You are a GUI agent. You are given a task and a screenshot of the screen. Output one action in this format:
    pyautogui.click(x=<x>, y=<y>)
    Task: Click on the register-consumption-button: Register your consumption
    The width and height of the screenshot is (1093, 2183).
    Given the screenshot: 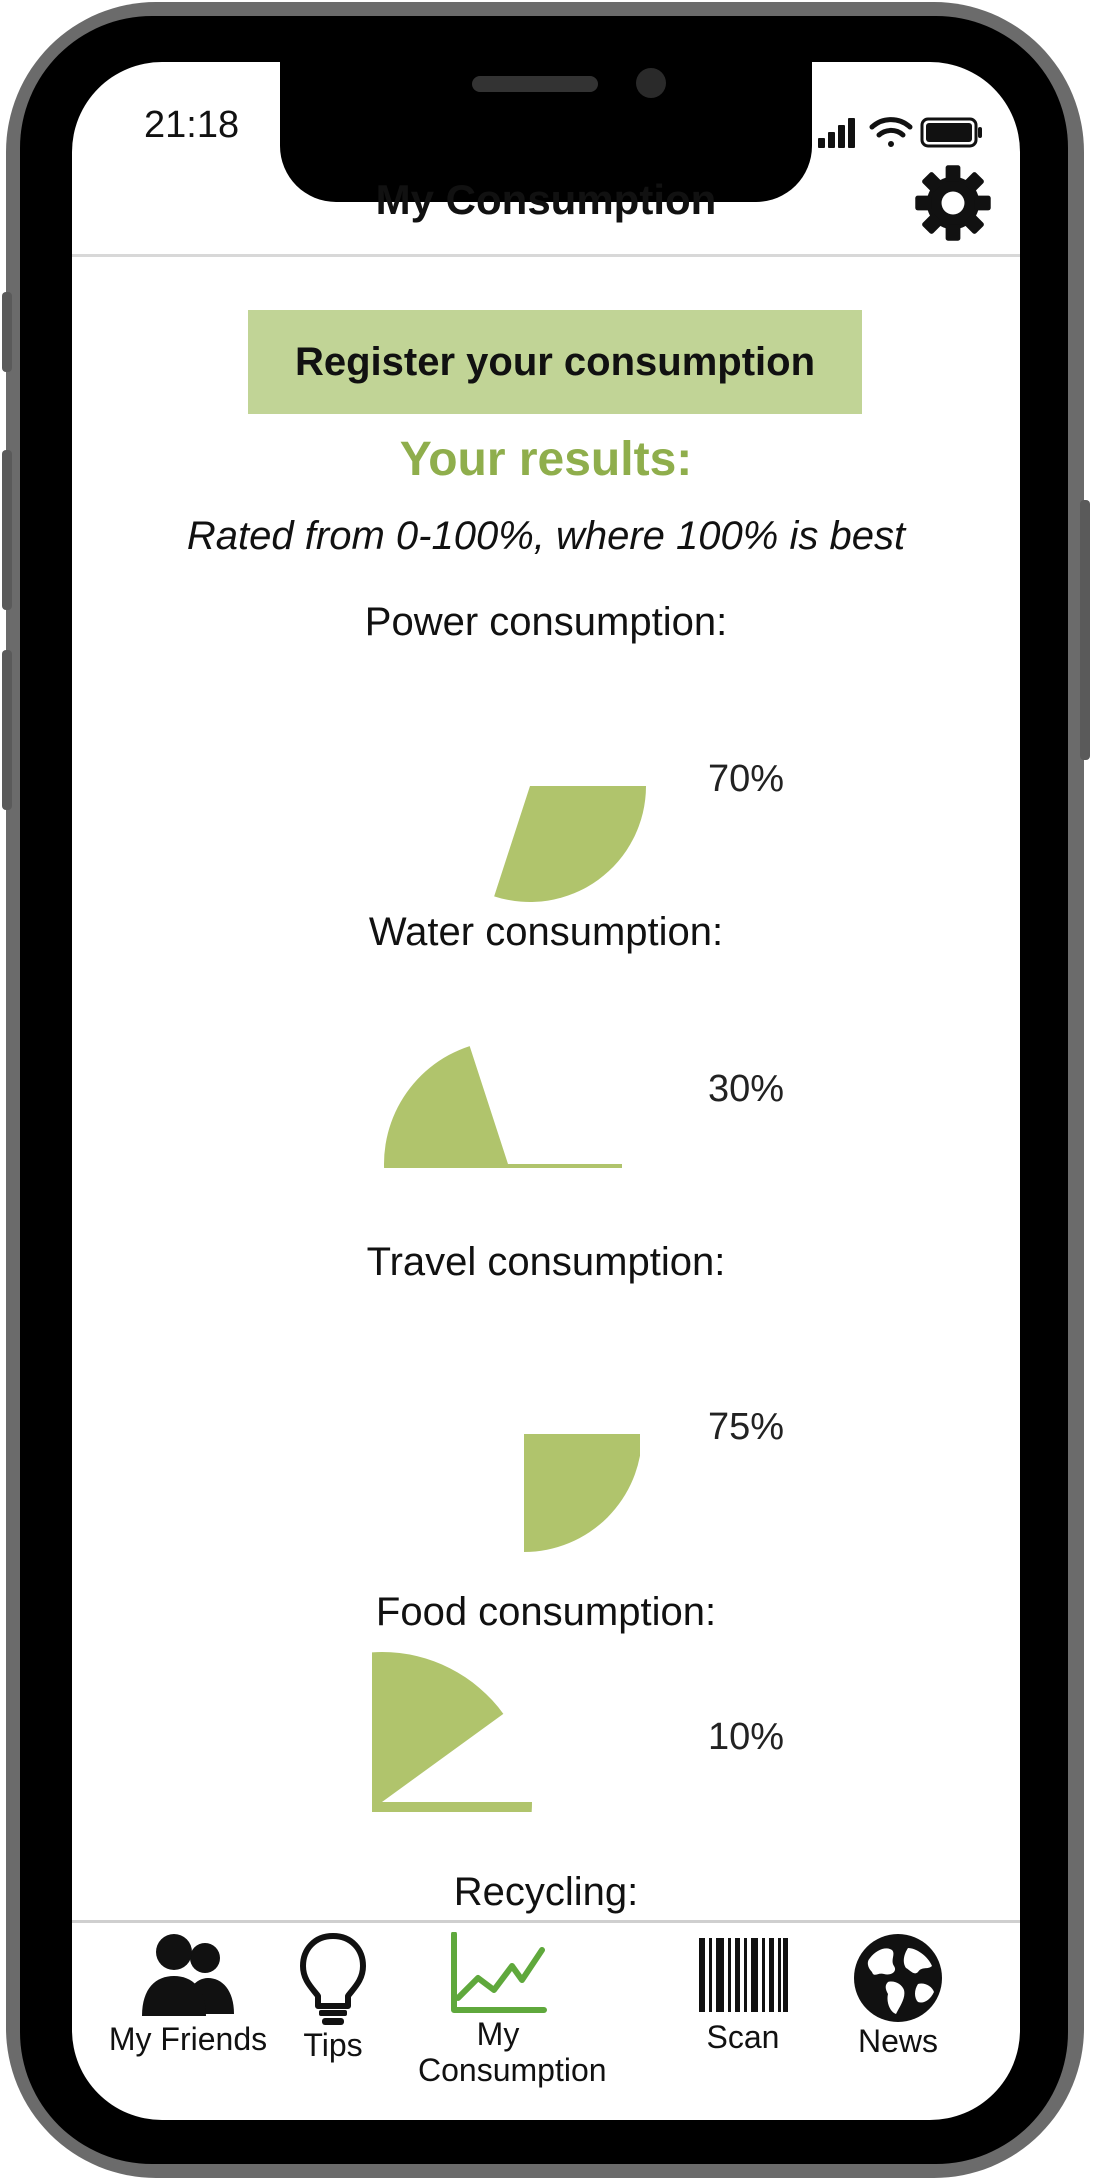 What is the action you would take?
    pyautogui.click(x=555, y=362)
    